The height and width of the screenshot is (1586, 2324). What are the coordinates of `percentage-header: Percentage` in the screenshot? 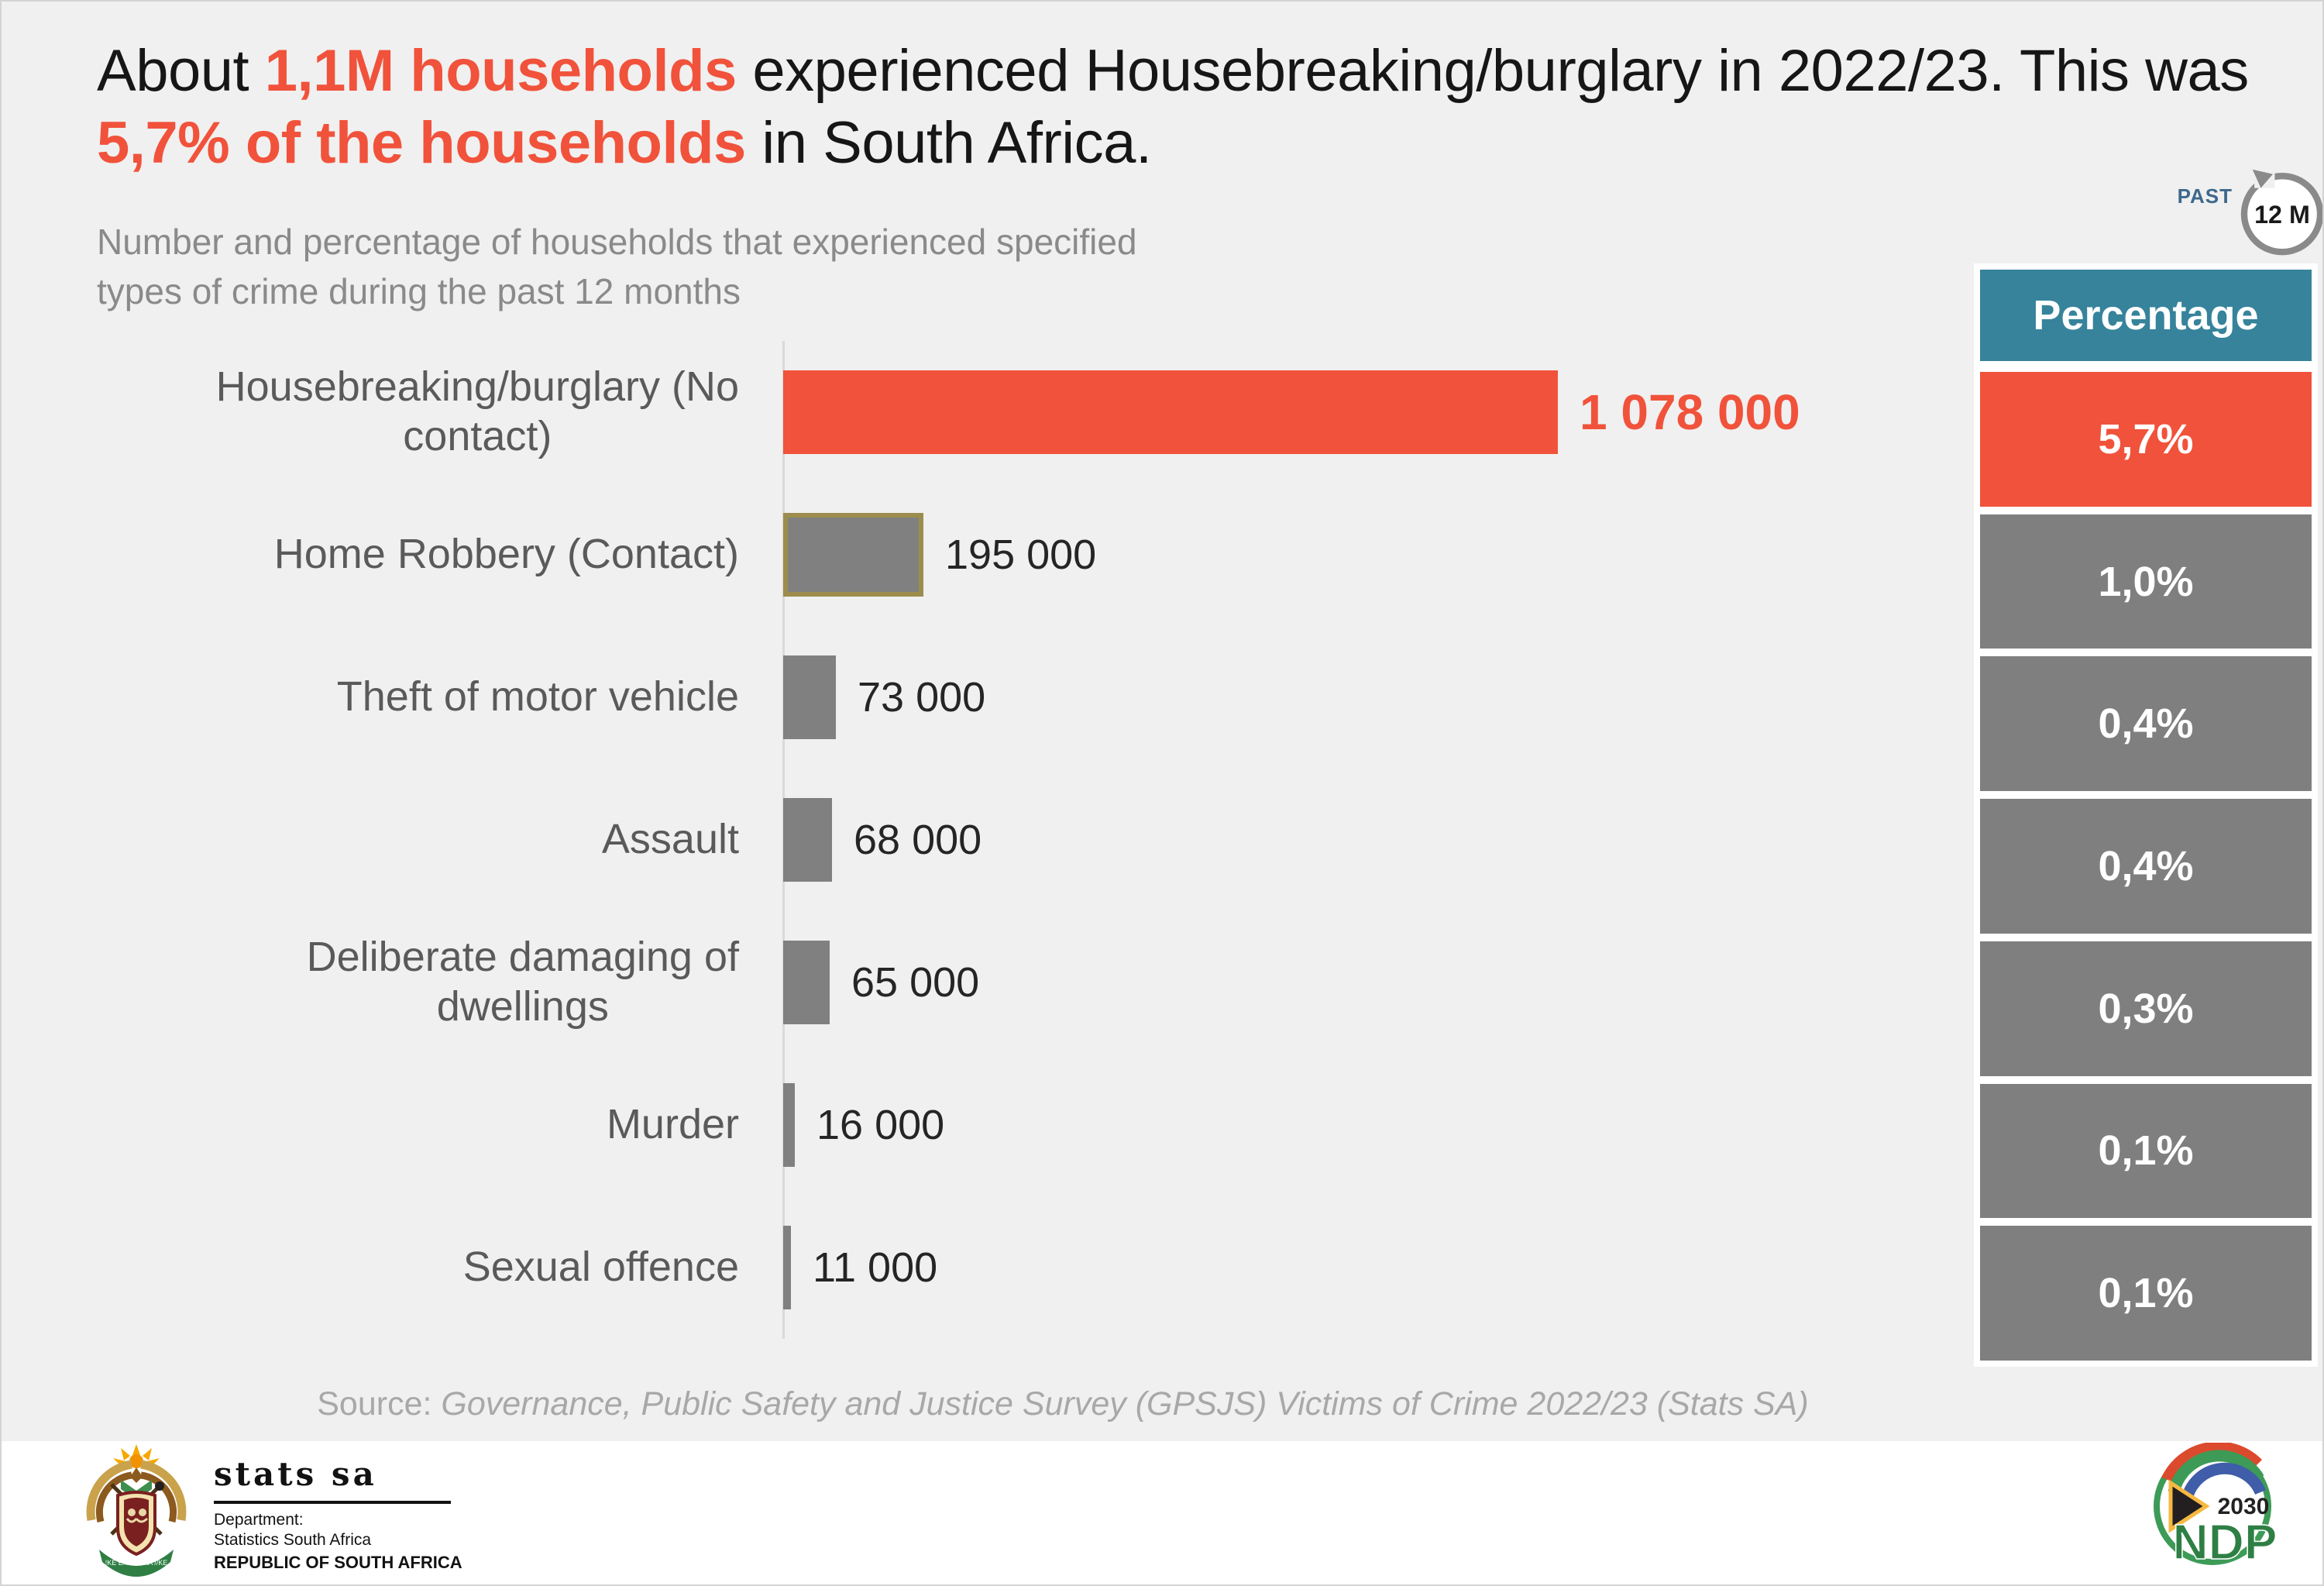 It's located at (2146, 316).